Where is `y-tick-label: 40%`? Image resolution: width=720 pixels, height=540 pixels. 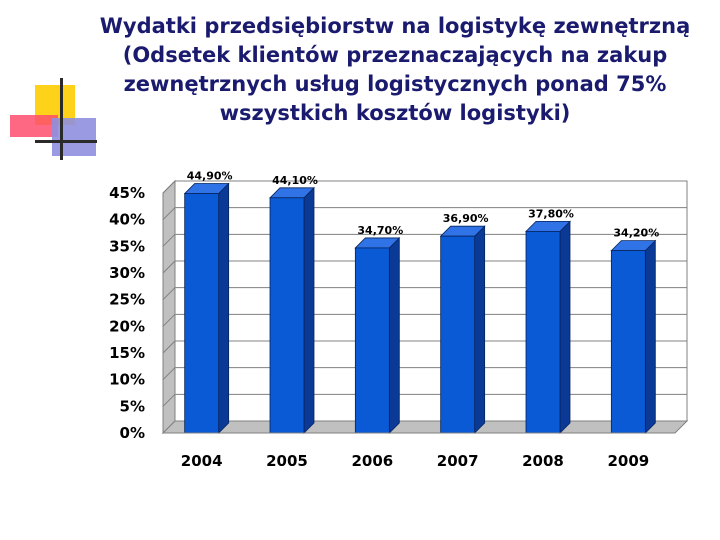 y-tick-label: 40% is located at coordinates (127, 220).